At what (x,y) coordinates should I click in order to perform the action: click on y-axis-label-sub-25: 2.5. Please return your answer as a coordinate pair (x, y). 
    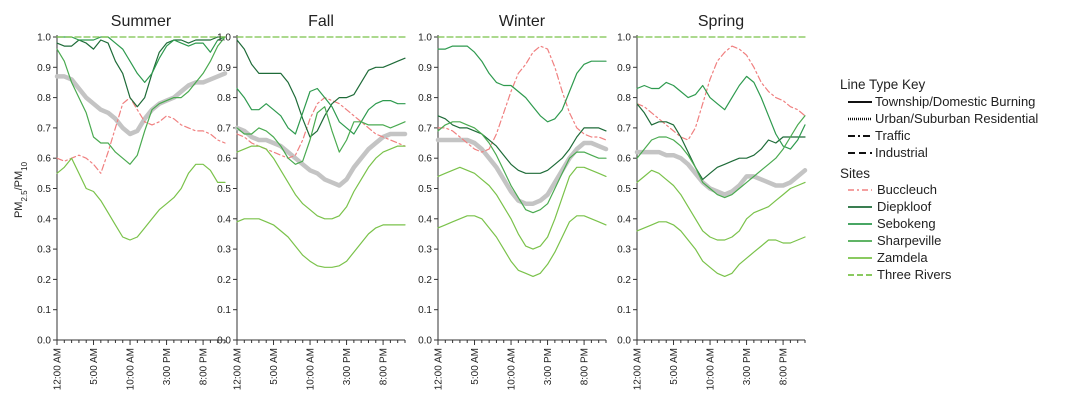
    Looking at the image, I should click on (24, 196).